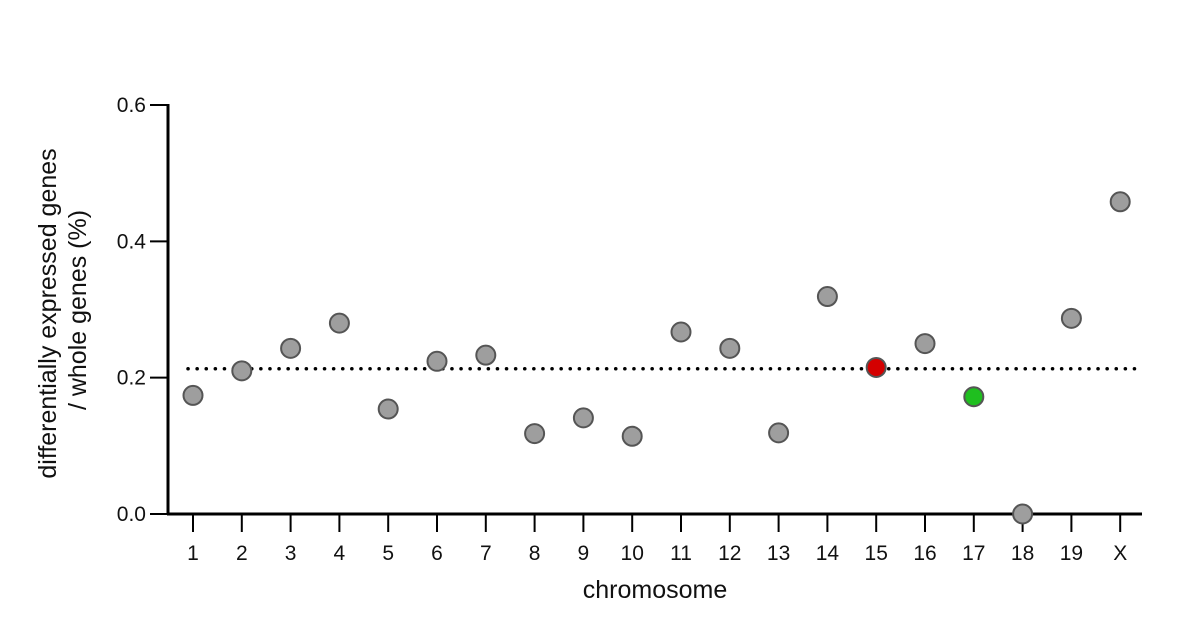 The width and height of the screenshot is (1197, 623). What do you see at coordinates (340, 553) in the screenshot?
I see `x-tick-label: 4` at bounding box center [340, 553].